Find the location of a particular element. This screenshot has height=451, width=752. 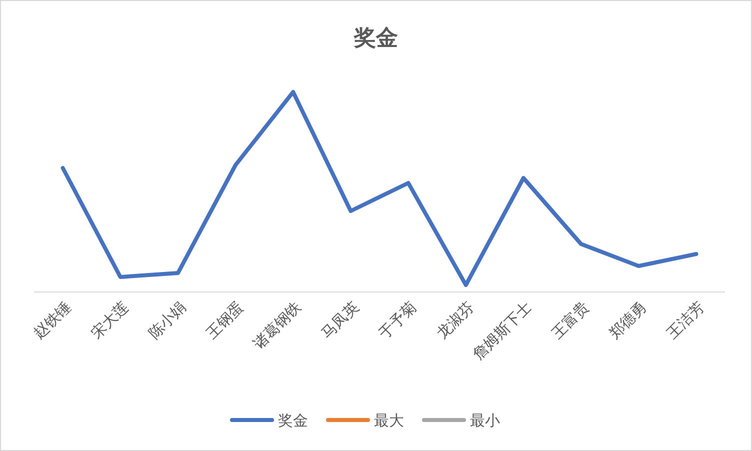

x-tick-label: 龙淑芬 is located at coordinates (455, 320).